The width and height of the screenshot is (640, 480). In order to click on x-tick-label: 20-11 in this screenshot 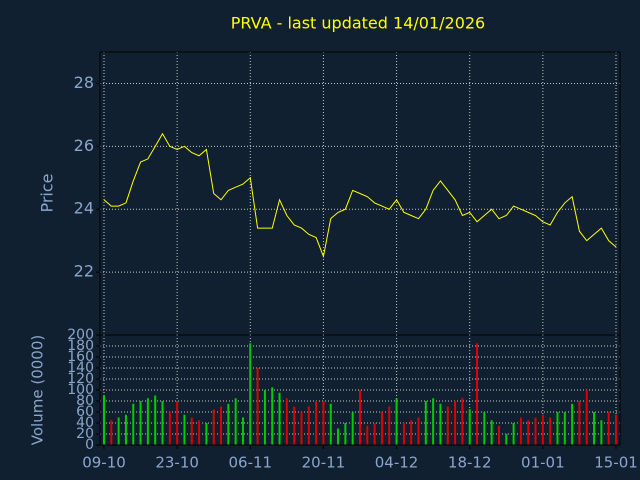, I will do `click(324, 463)`.